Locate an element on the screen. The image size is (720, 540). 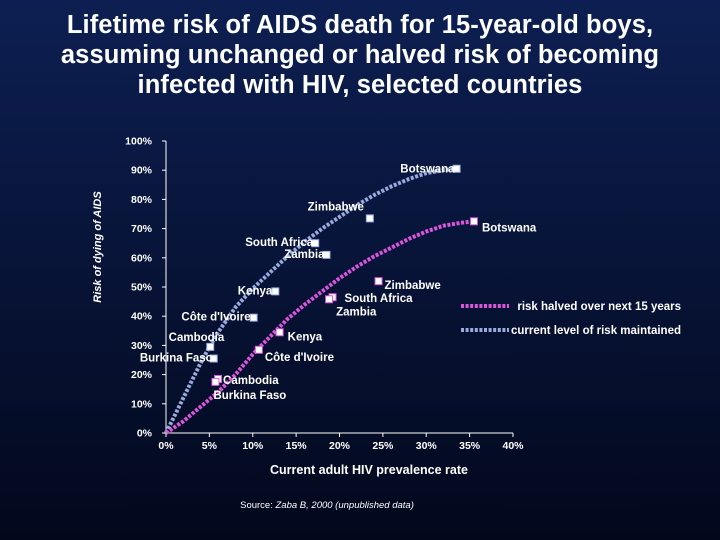
source-note: Source: Zaba B, 2000 (unpublished data) is located at coordinates (327, 505).